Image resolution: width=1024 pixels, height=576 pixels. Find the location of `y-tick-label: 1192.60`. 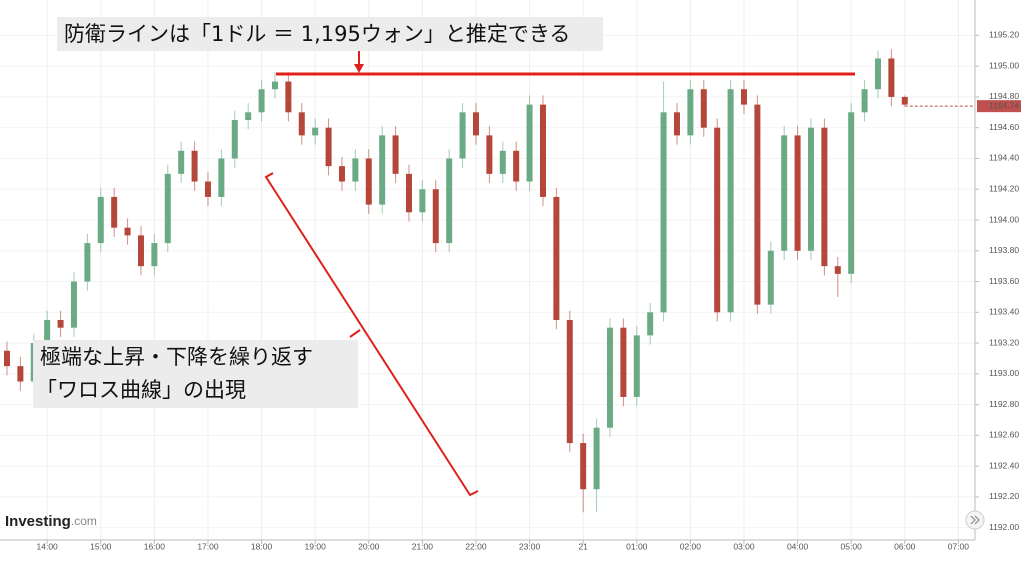

y-tick-label: 1192.60 is located at coordinates (1004, 435).